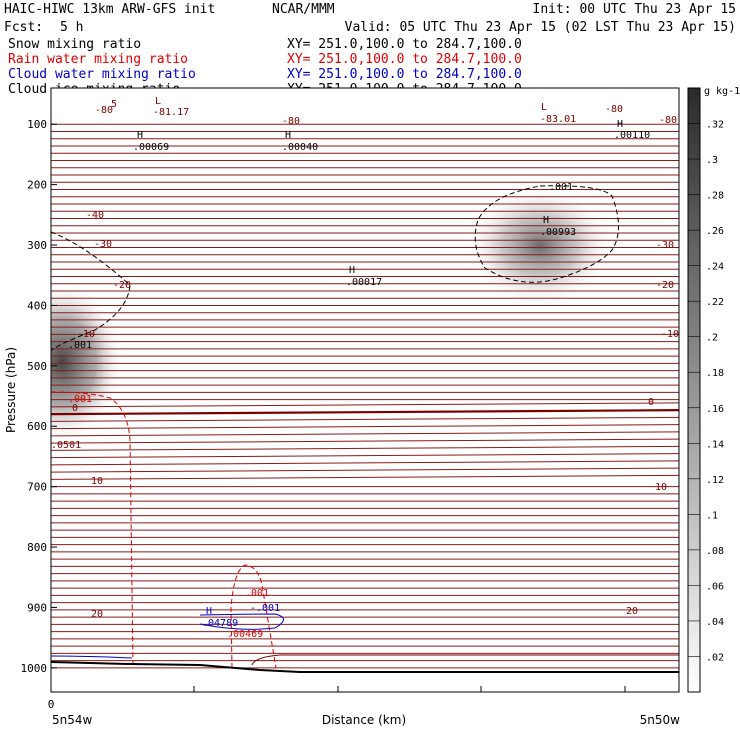 This screenshot has width=740, height=740. I want to click on high-marker-4: H, so click(546, 220).